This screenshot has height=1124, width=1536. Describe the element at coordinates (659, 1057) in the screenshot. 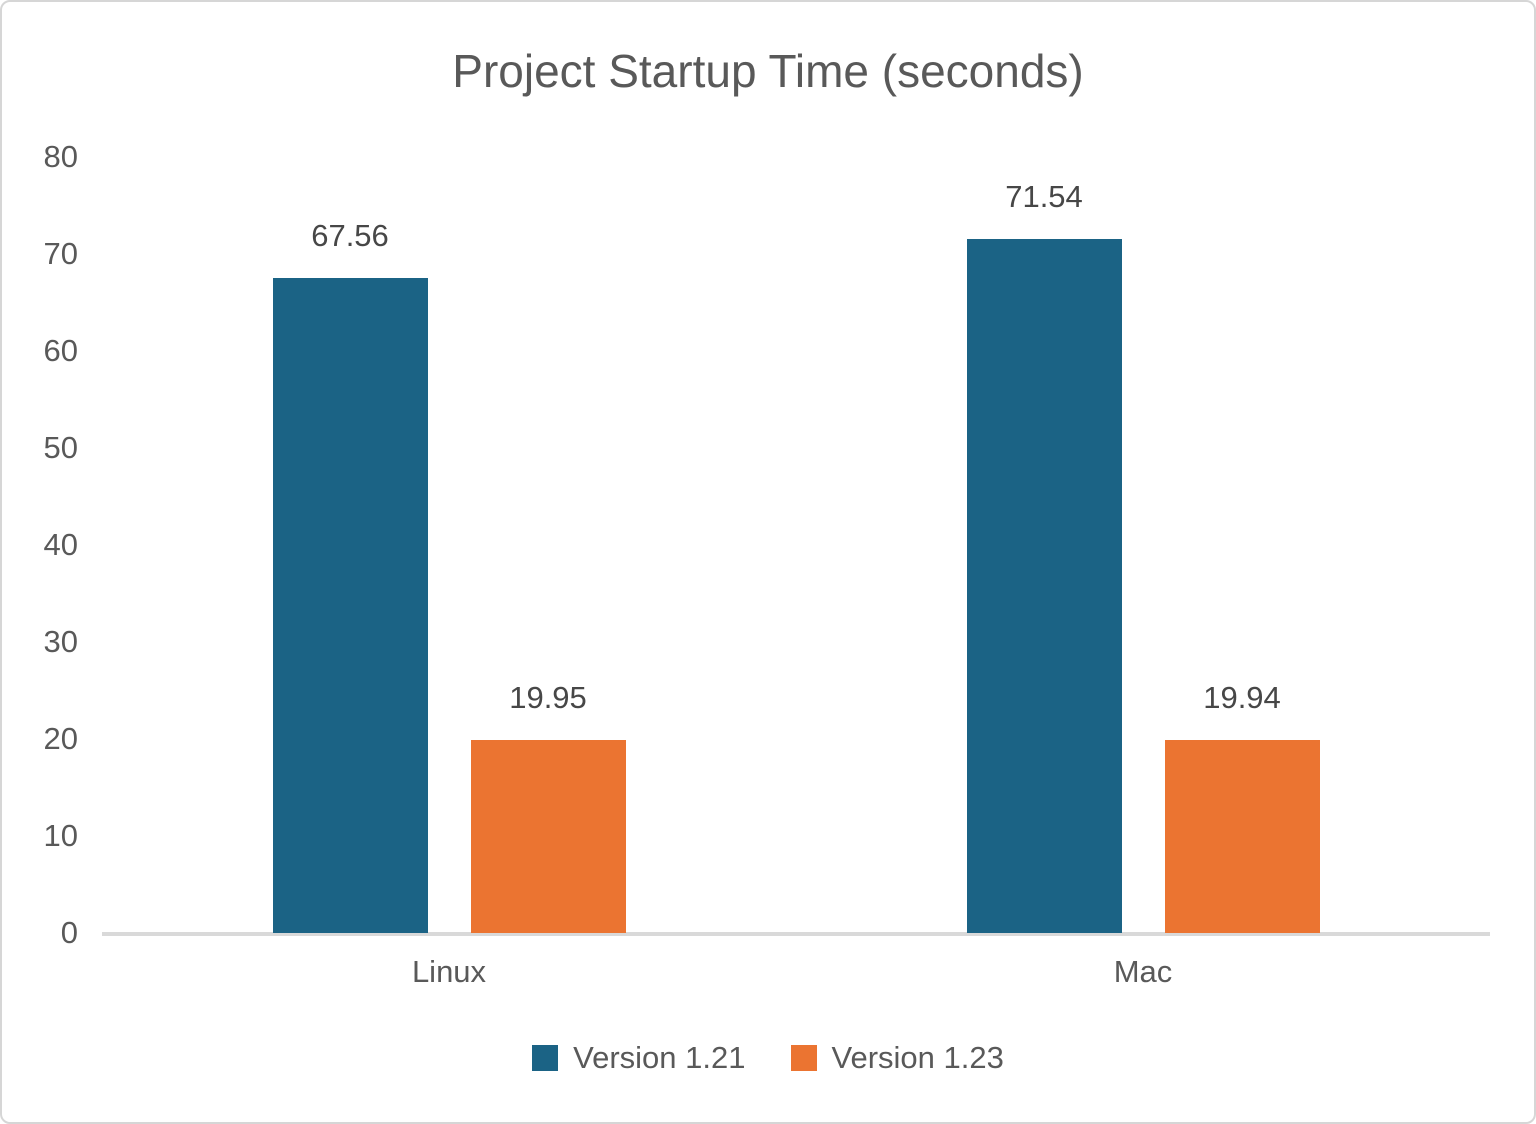

I see `legend-label: Version 1.21` at that location.